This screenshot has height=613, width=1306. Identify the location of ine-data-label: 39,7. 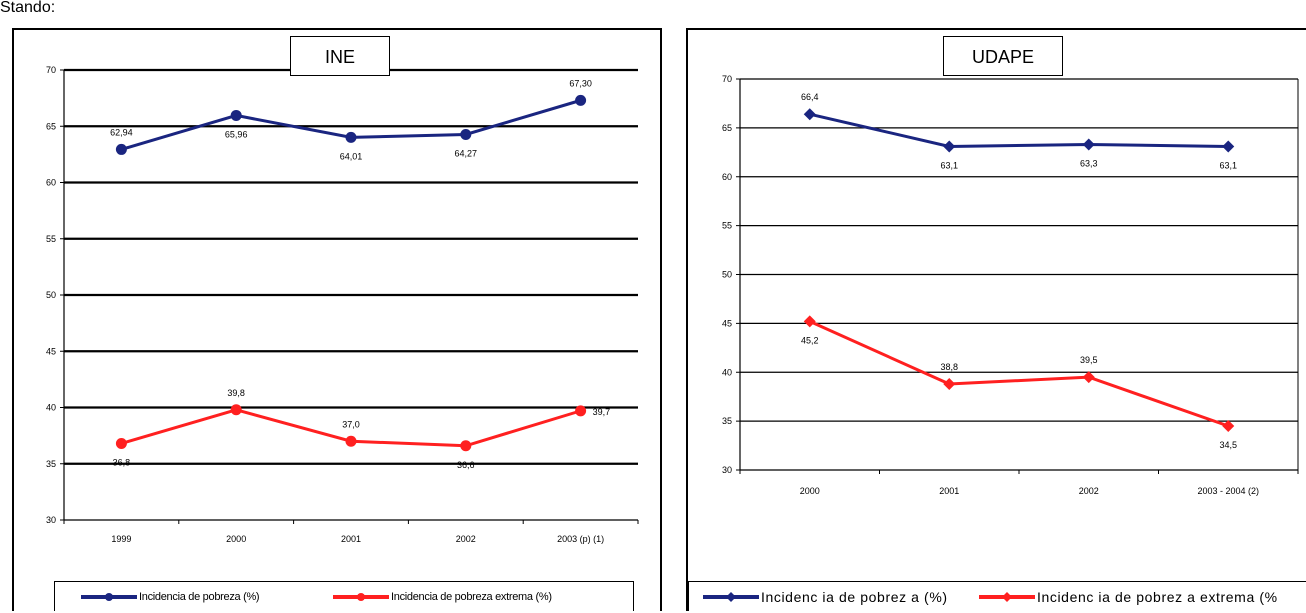
(602, 412).